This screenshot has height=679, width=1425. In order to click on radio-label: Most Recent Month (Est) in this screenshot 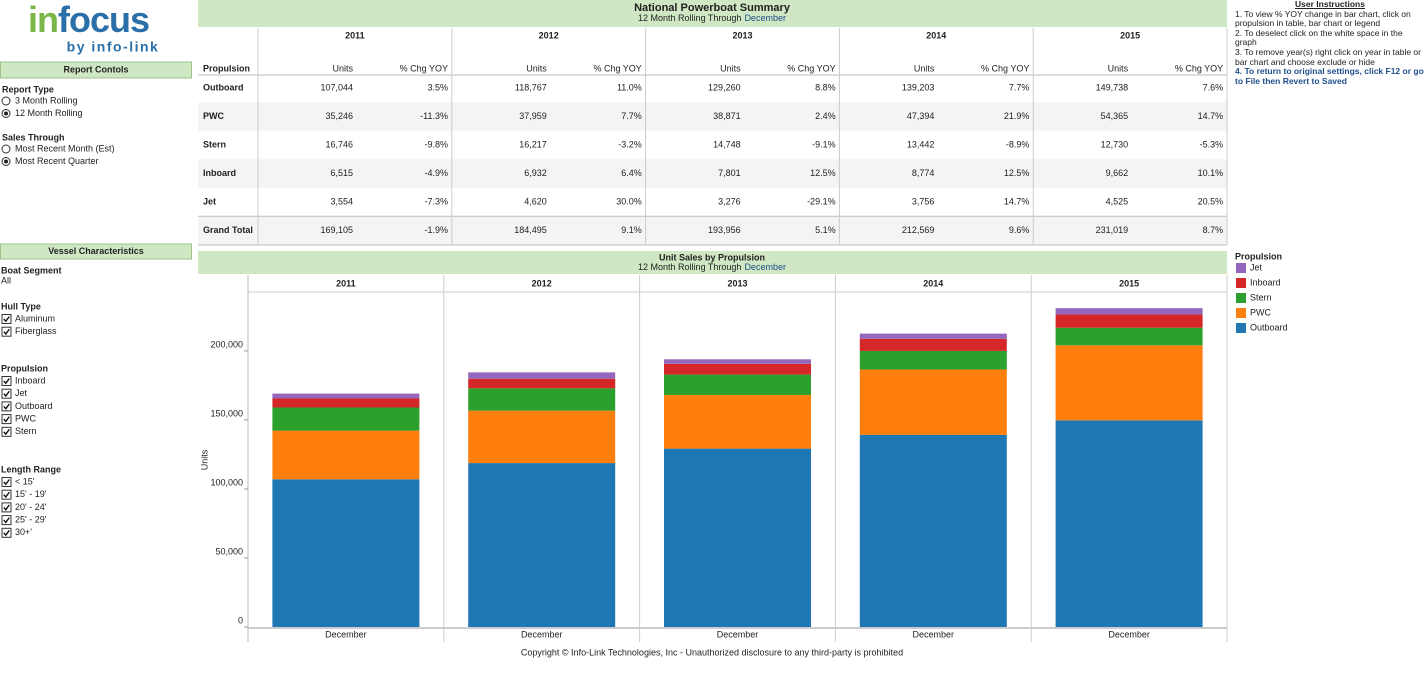, I will do `click(65, 148)`.